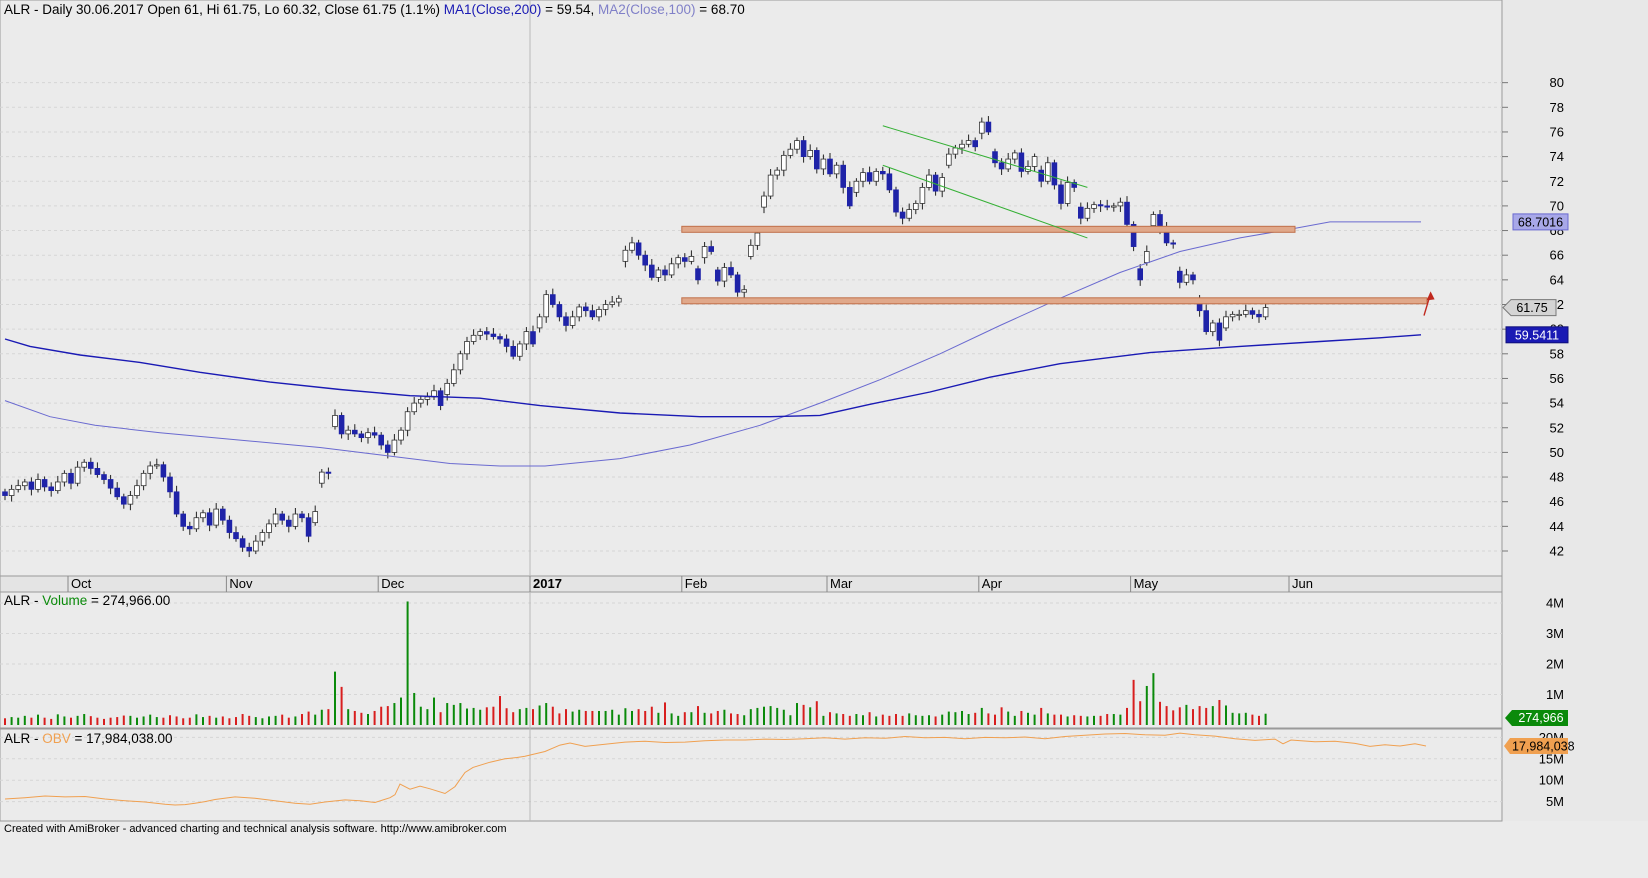  Describe the element at coordinates (751, 775) in the screenshot. I see `obv-panel` at that location.